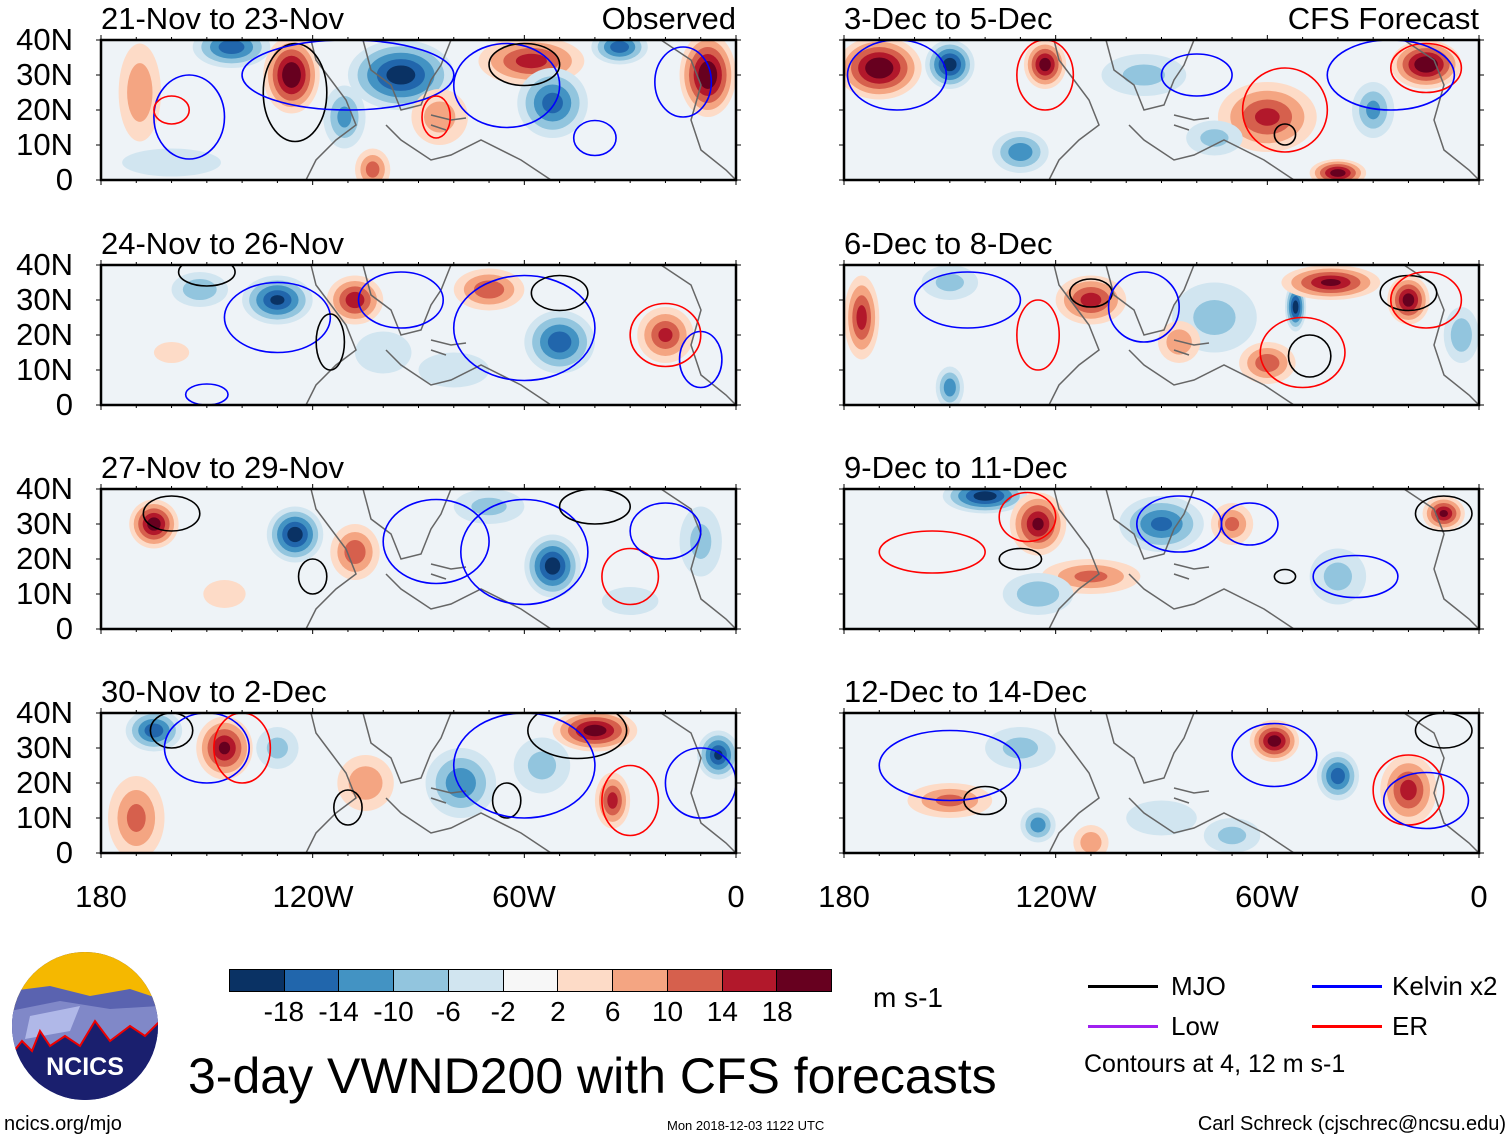 This screenshot has width=1510, height=1141. What do you see at coordinates (746, 1125) in the screenshot?
I see `footer-timestamp: Mon 2018-12-03 1122 UTC` at bounding box center [746, 1125].